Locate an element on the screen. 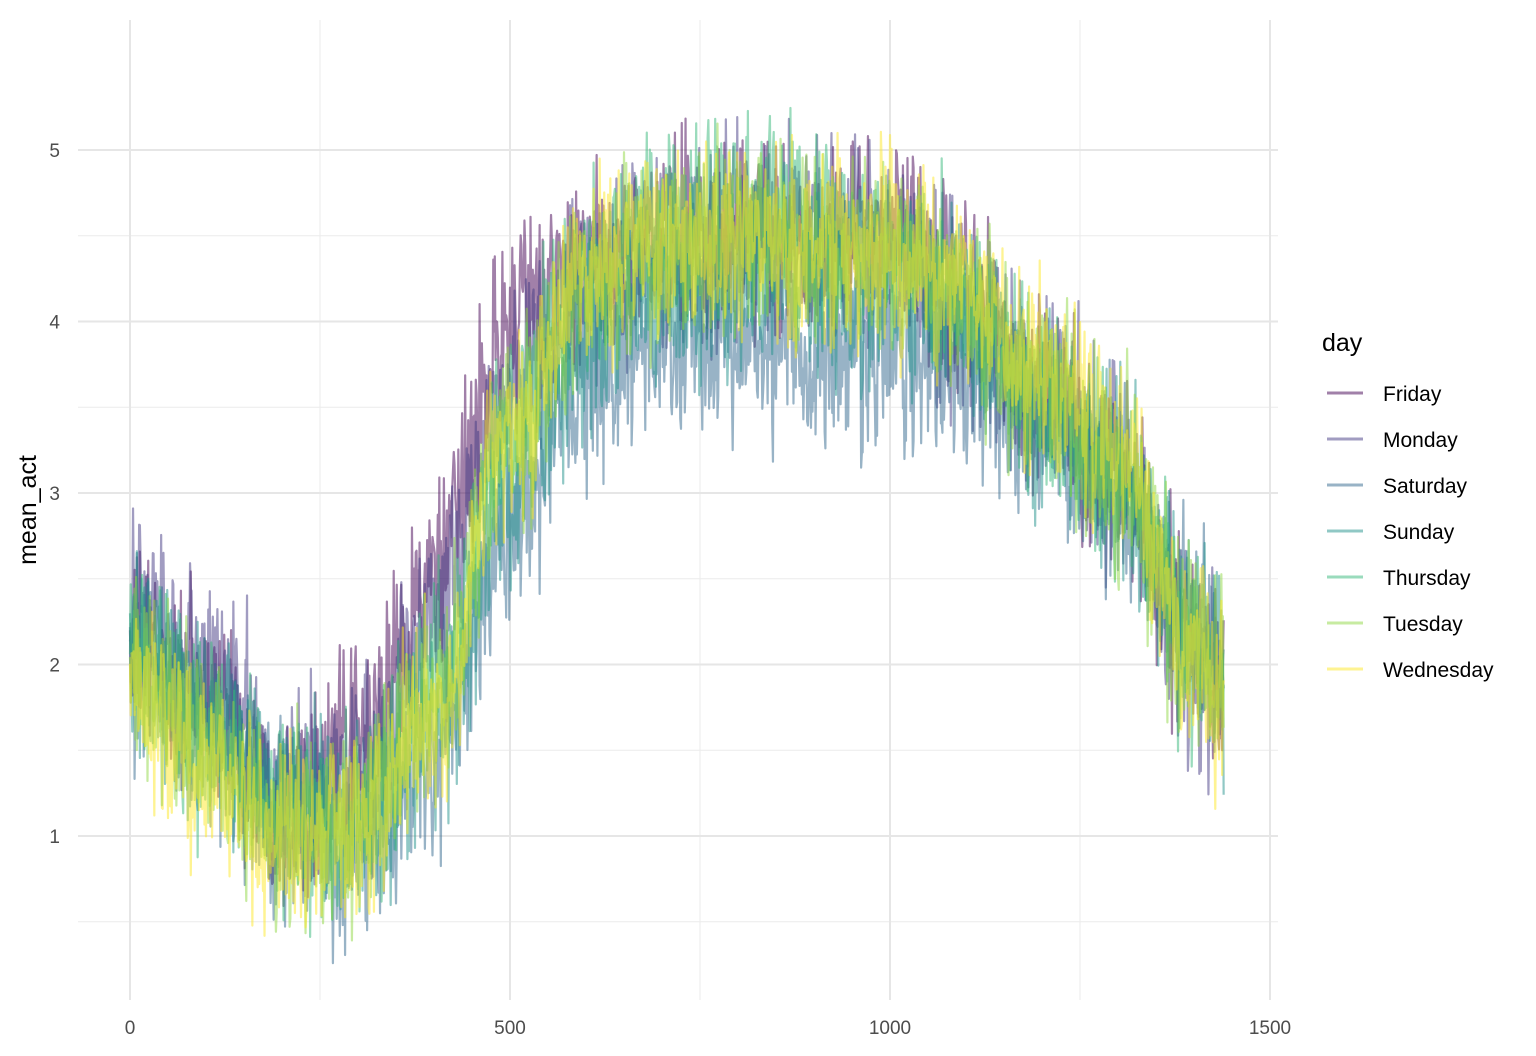 This screenshot has width=1536, height=1056. x-tick-label: 500 is located at coordinates (510, 1028).